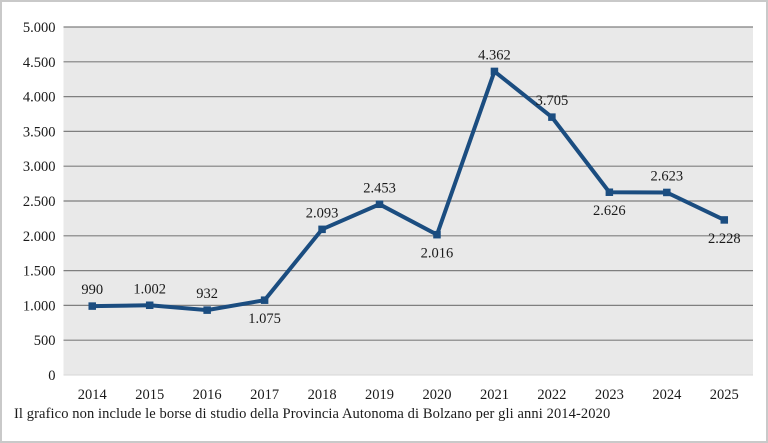  Describe the element at coordinates (494, 55) in the screenshot. I see `data-point-label: 4.362` at that location.